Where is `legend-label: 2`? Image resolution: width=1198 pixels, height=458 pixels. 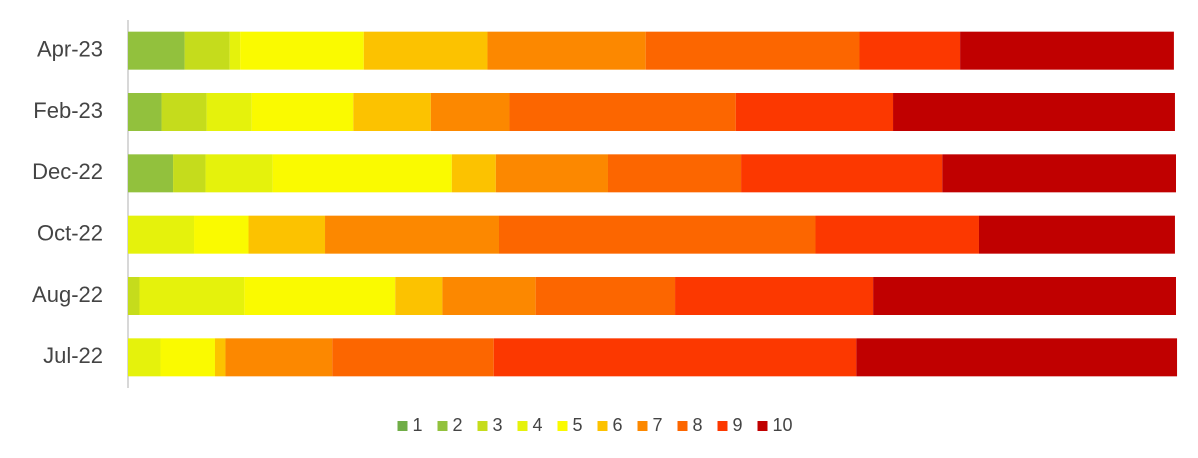
legend-label: 2 is located at coordinates (458, 425).